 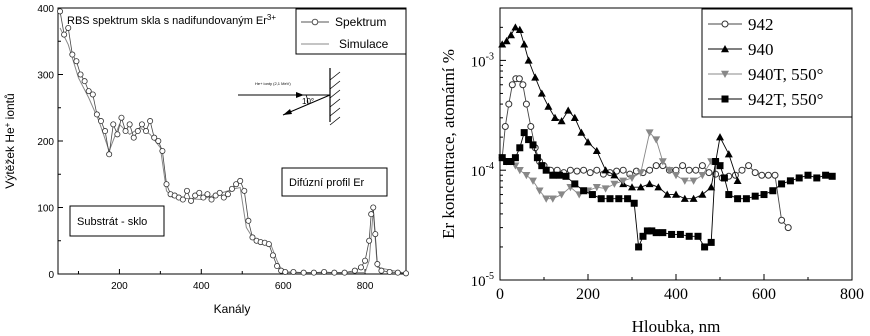 What do you see at coordinates (45, 76) in the screenshot?
I see `left-y-tick-label: 300` at bounding box center [45, 76].